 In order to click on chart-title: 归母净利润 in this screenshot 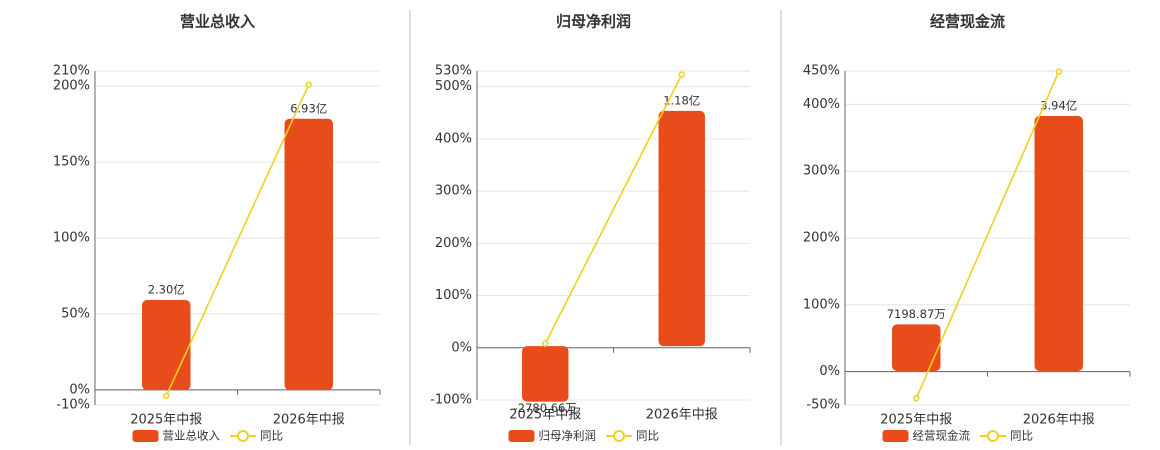, I will do `click(593, 22)`.